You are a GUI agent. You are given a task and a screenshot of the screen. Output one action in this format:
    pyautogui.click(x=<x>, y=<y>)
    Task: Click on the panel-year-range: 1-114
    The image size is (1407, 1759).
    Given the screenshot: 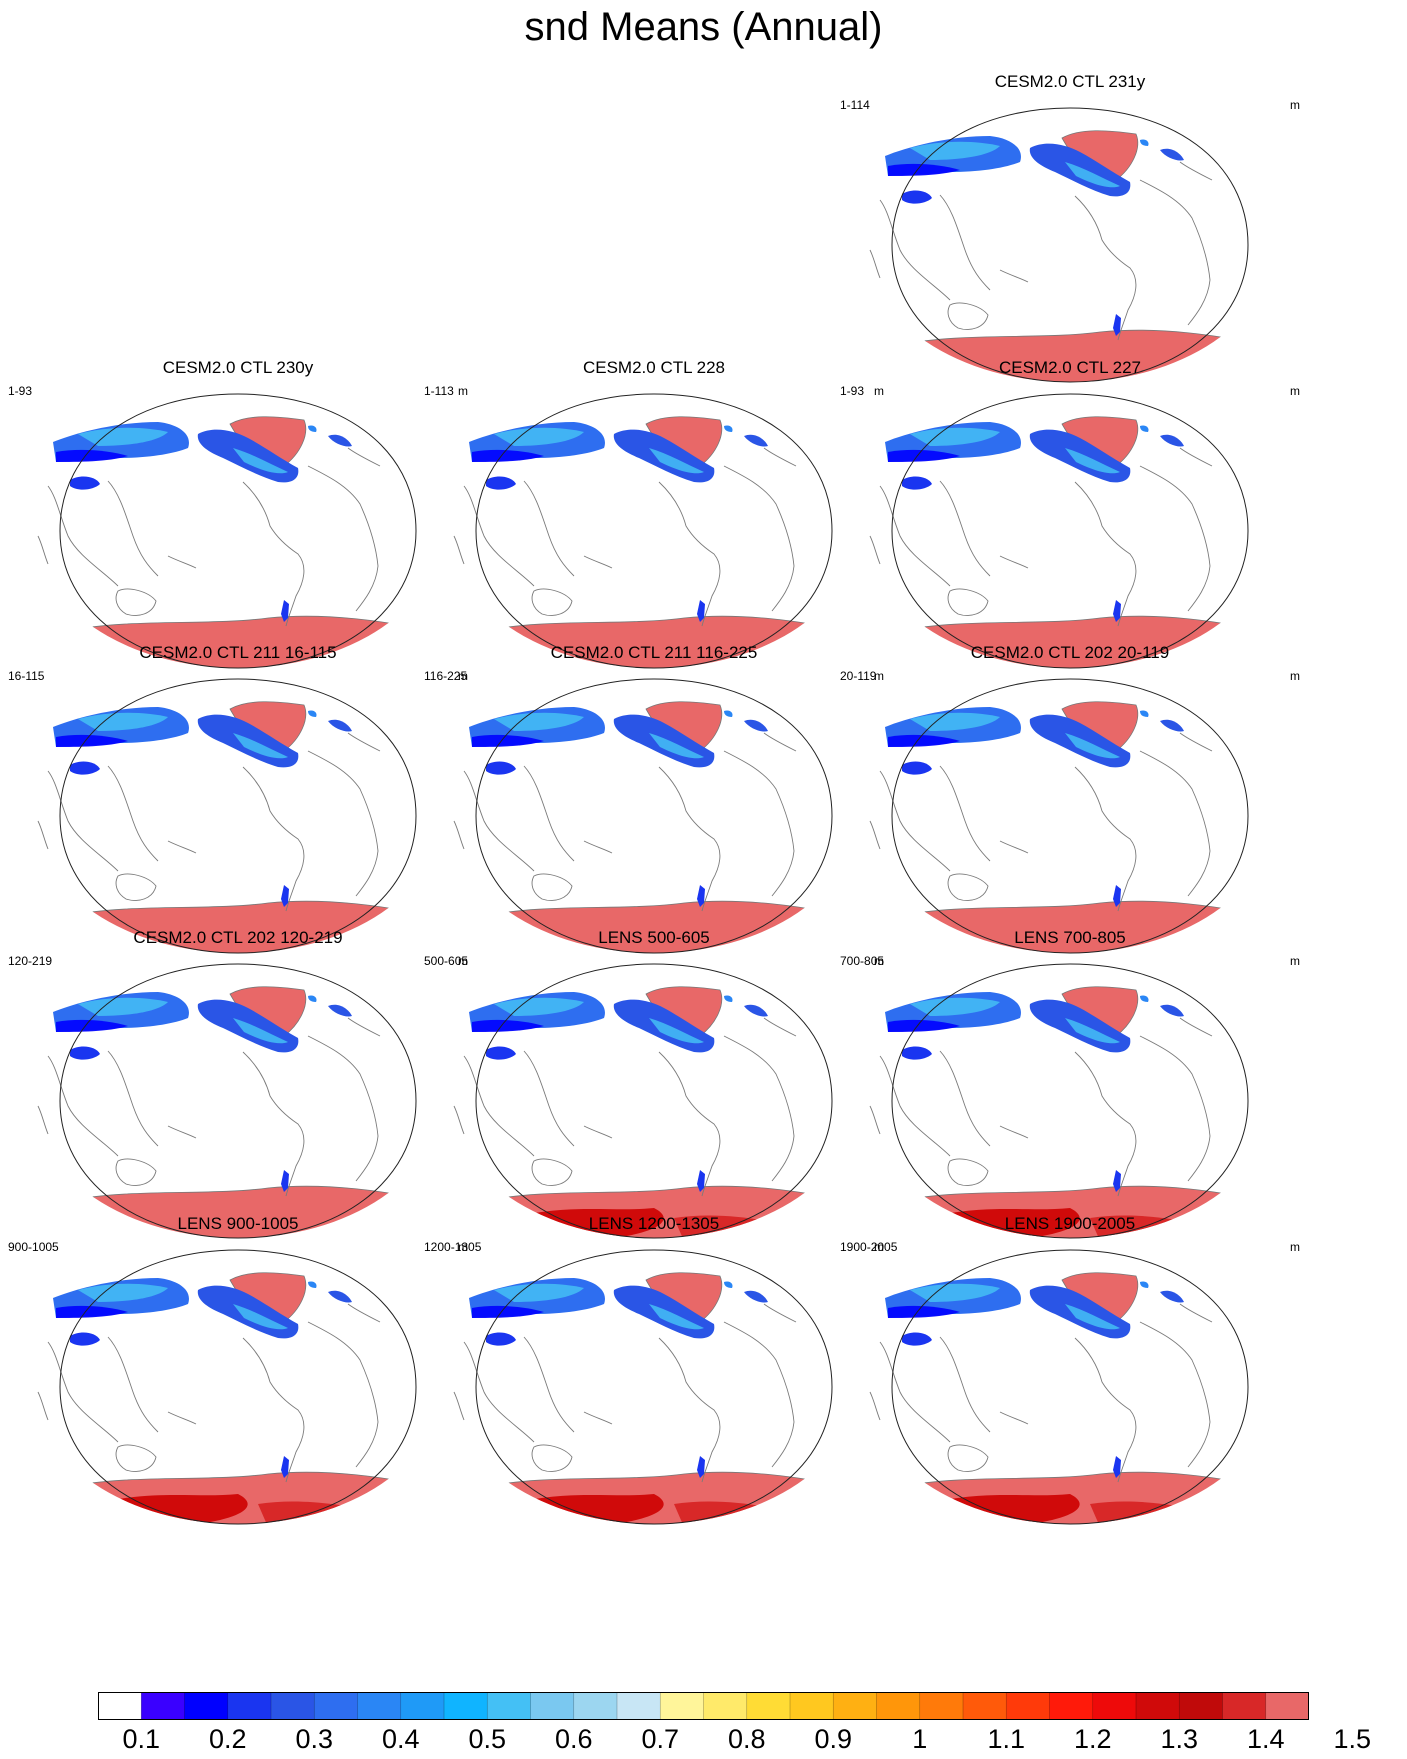 What is the action you would take?
    pyautogui.click(x=855, y=105)
    